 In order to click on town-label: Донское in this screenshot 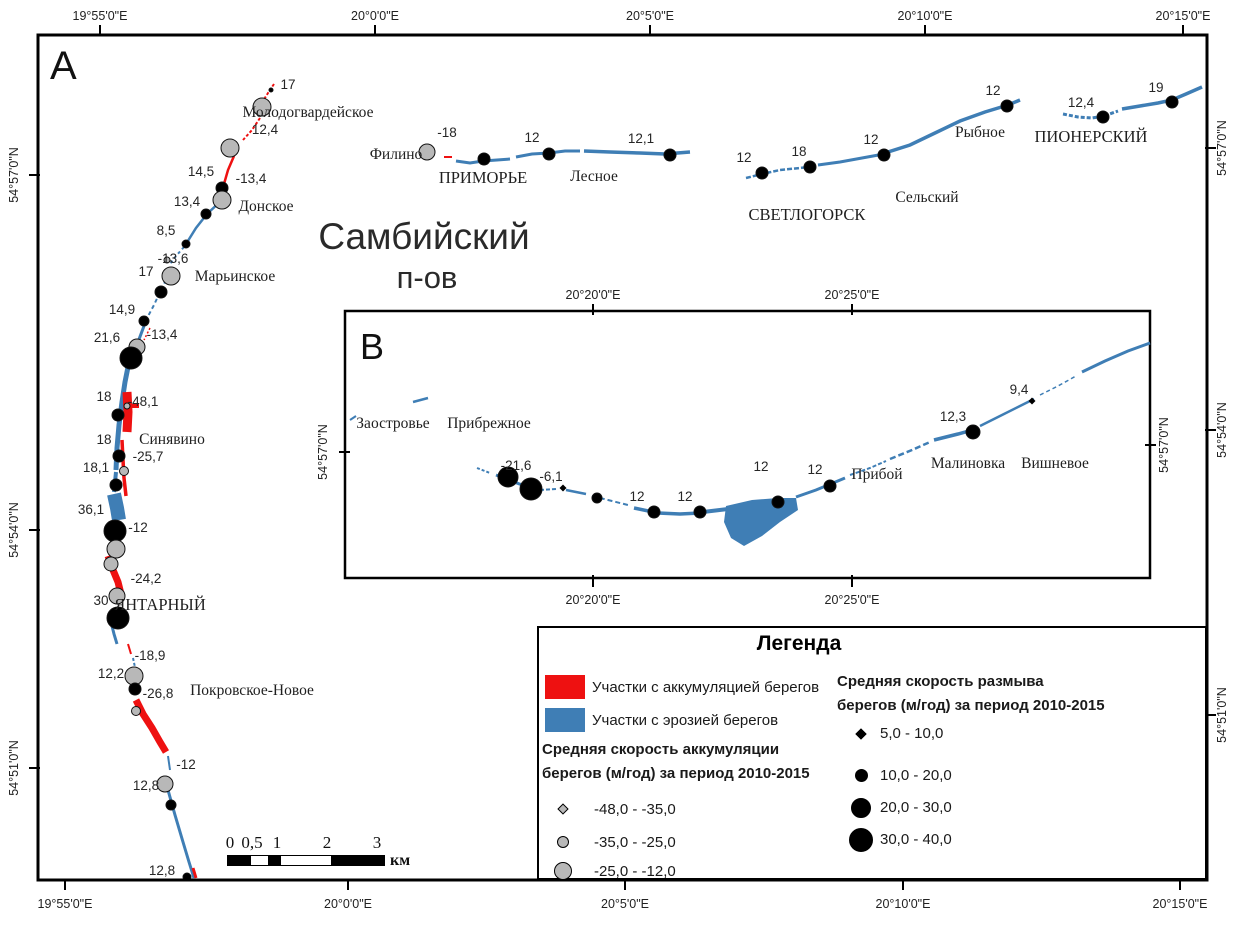, I will do `click(265, 206)`.